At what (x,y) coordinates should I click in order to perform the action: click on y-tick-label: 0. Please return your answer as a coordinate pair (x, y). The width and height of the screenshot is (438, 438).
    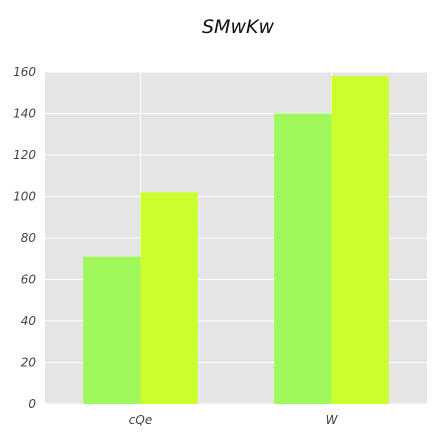
    Looking at the image, I should click on (32, 404).